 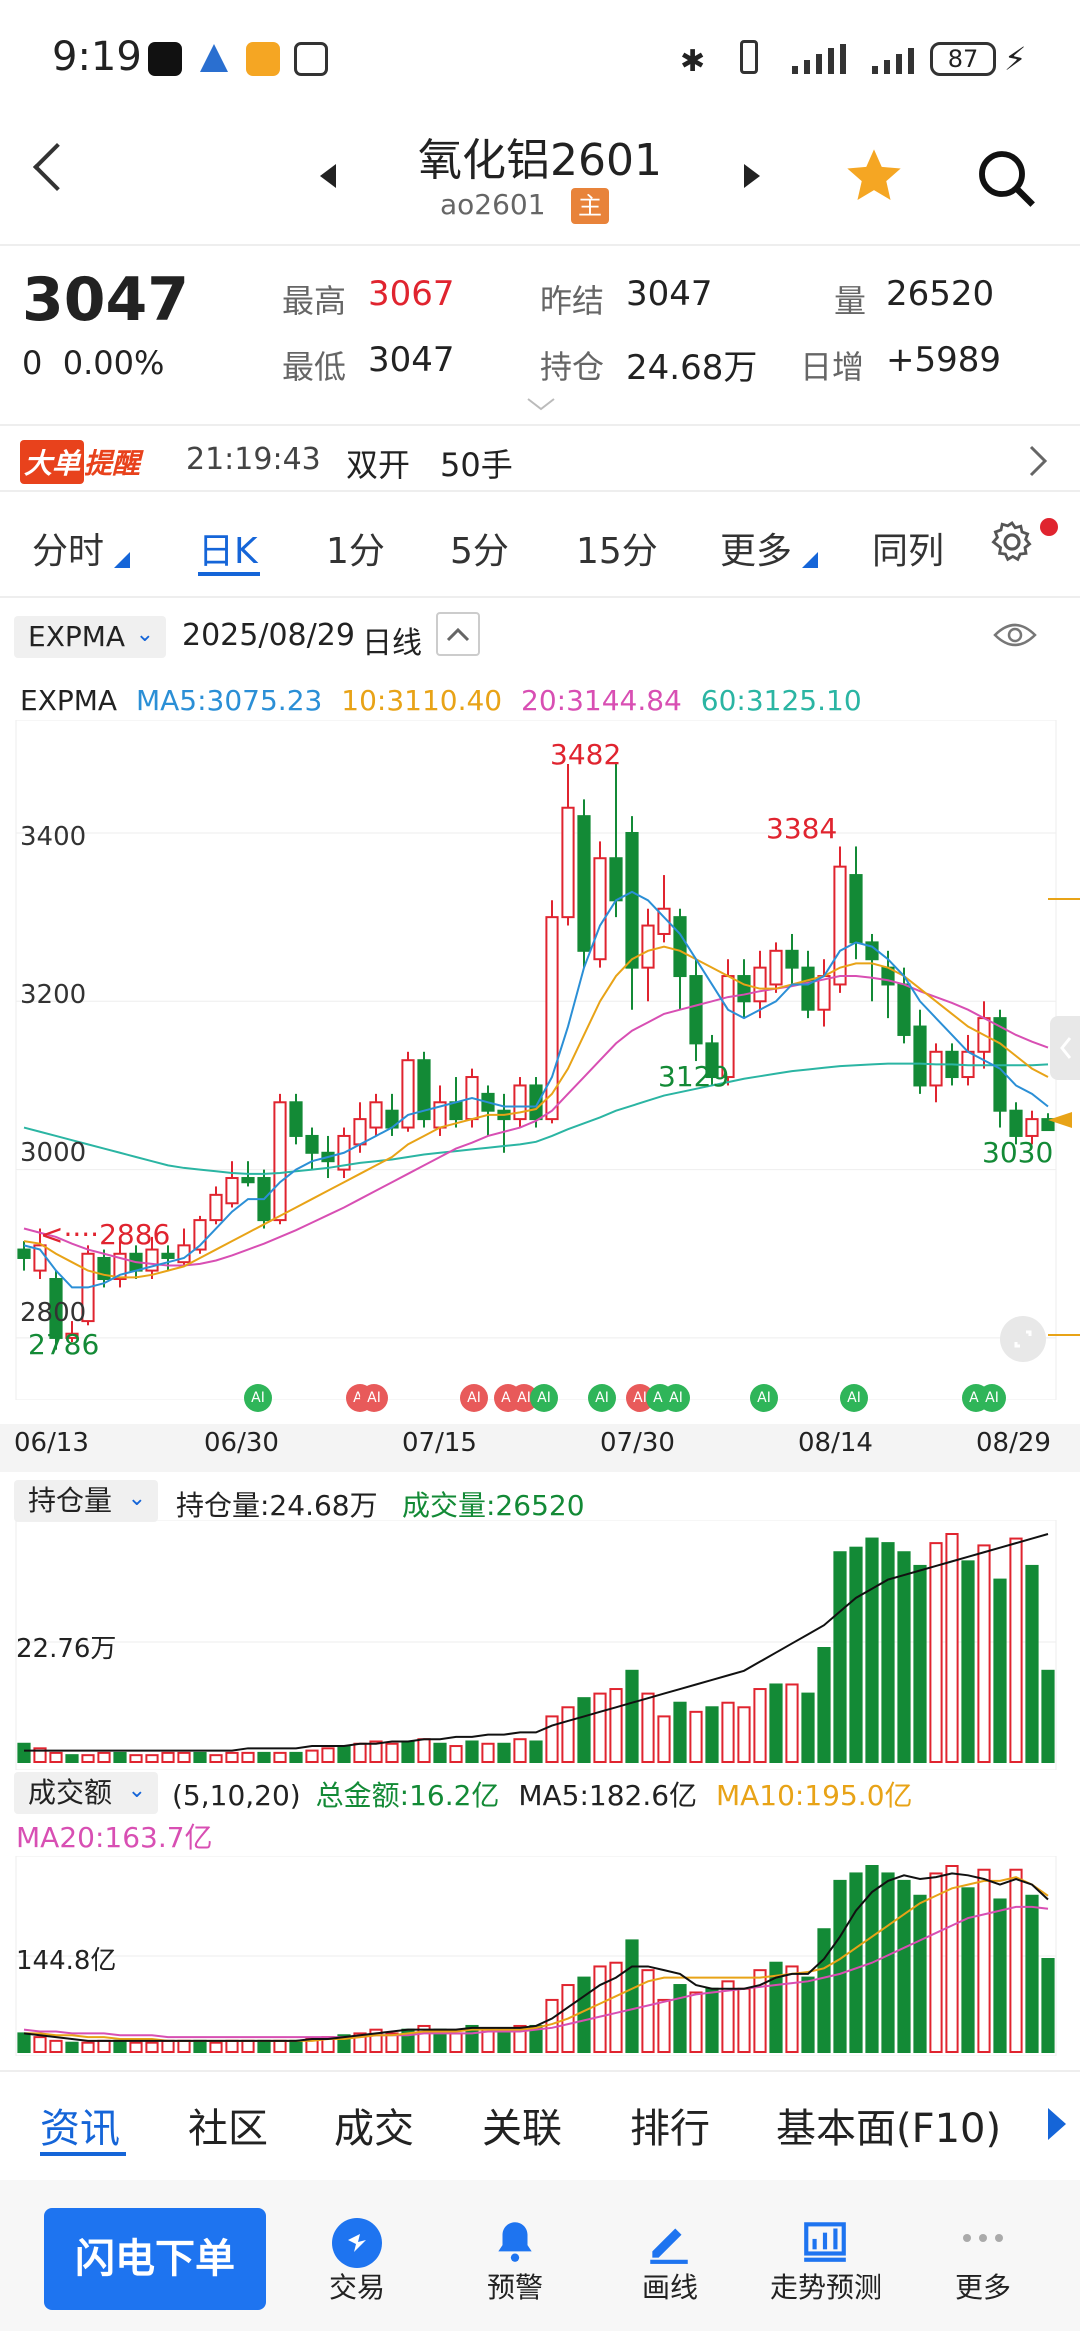 What do you see at coordinates (357, 2243) in the screenshot?
I see `trade-icon` at bounding box center [357, 2243].